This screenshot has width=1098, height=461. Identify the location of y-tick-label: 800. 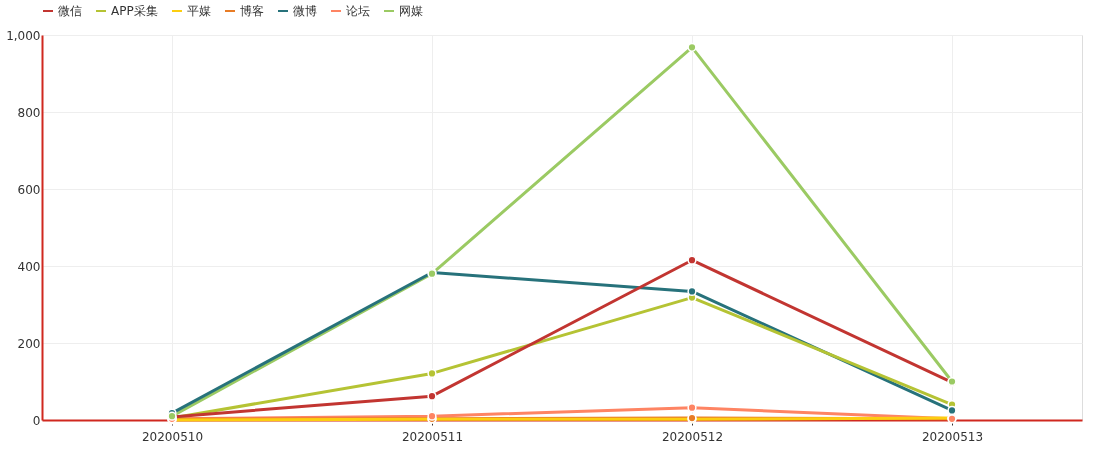
(29, 112).